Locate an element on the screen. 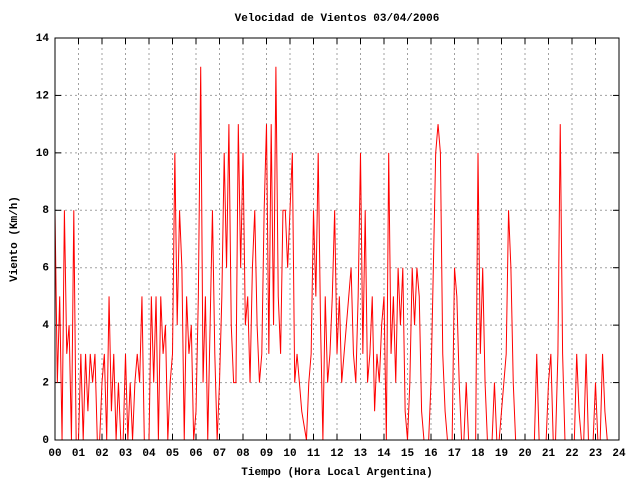 The image size is (640, 480). x-tick-label: 12 is located at coordinates (336, 454).